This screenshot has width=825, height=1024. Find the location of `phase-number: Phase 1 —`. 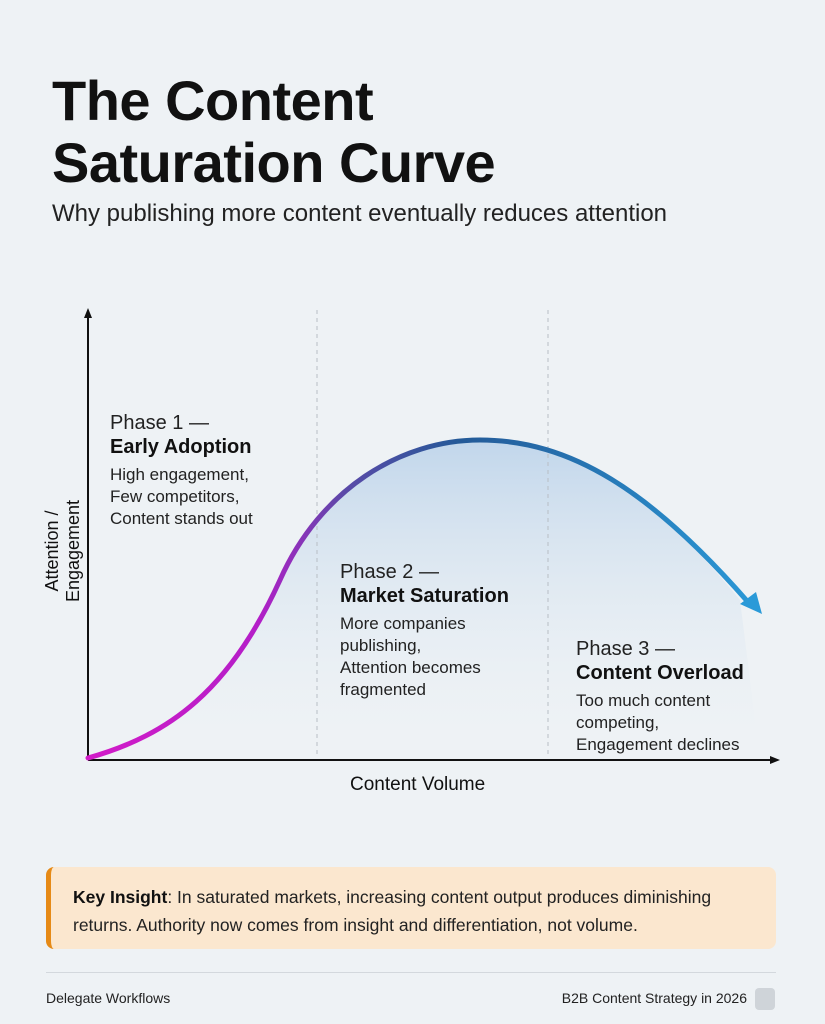

phase-number: Phase 1 — is located at coordinates (159, 423).